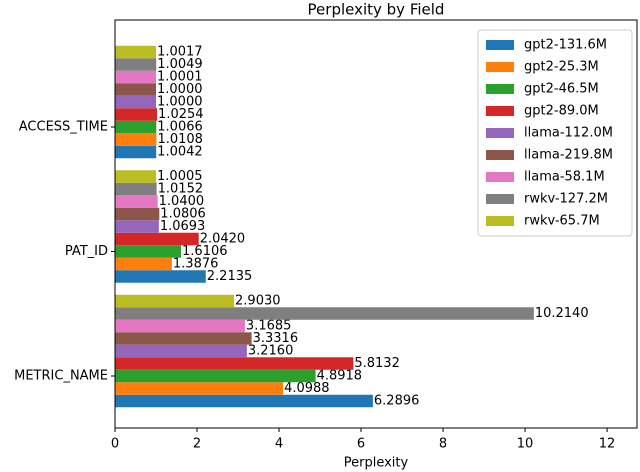 This screenshot has width=640, height=472. What do you see at coordinates (197, 444) in the screenshot?
I see `x-tick-label: 2` at bounding box center [197, 444].